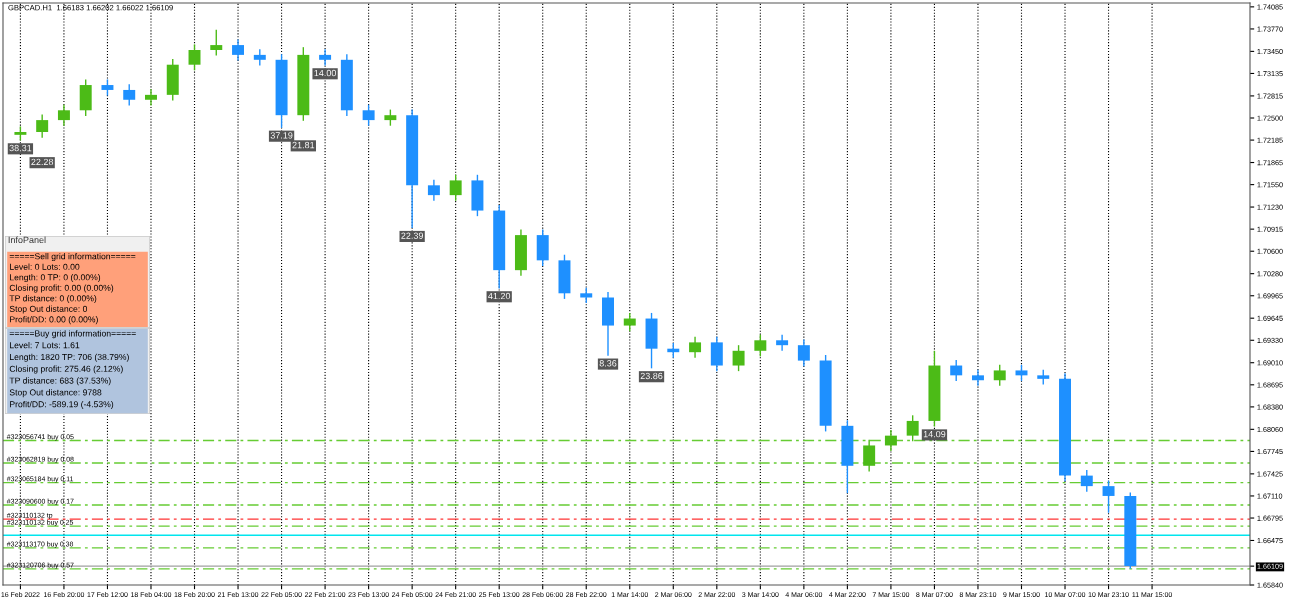 This screenshot has height=601, width=1290. What do you see at coordinates (55, 393) in the screenshot?
I see `annotation: Stop Out distance: 9788` at bounding box center [55, 393].